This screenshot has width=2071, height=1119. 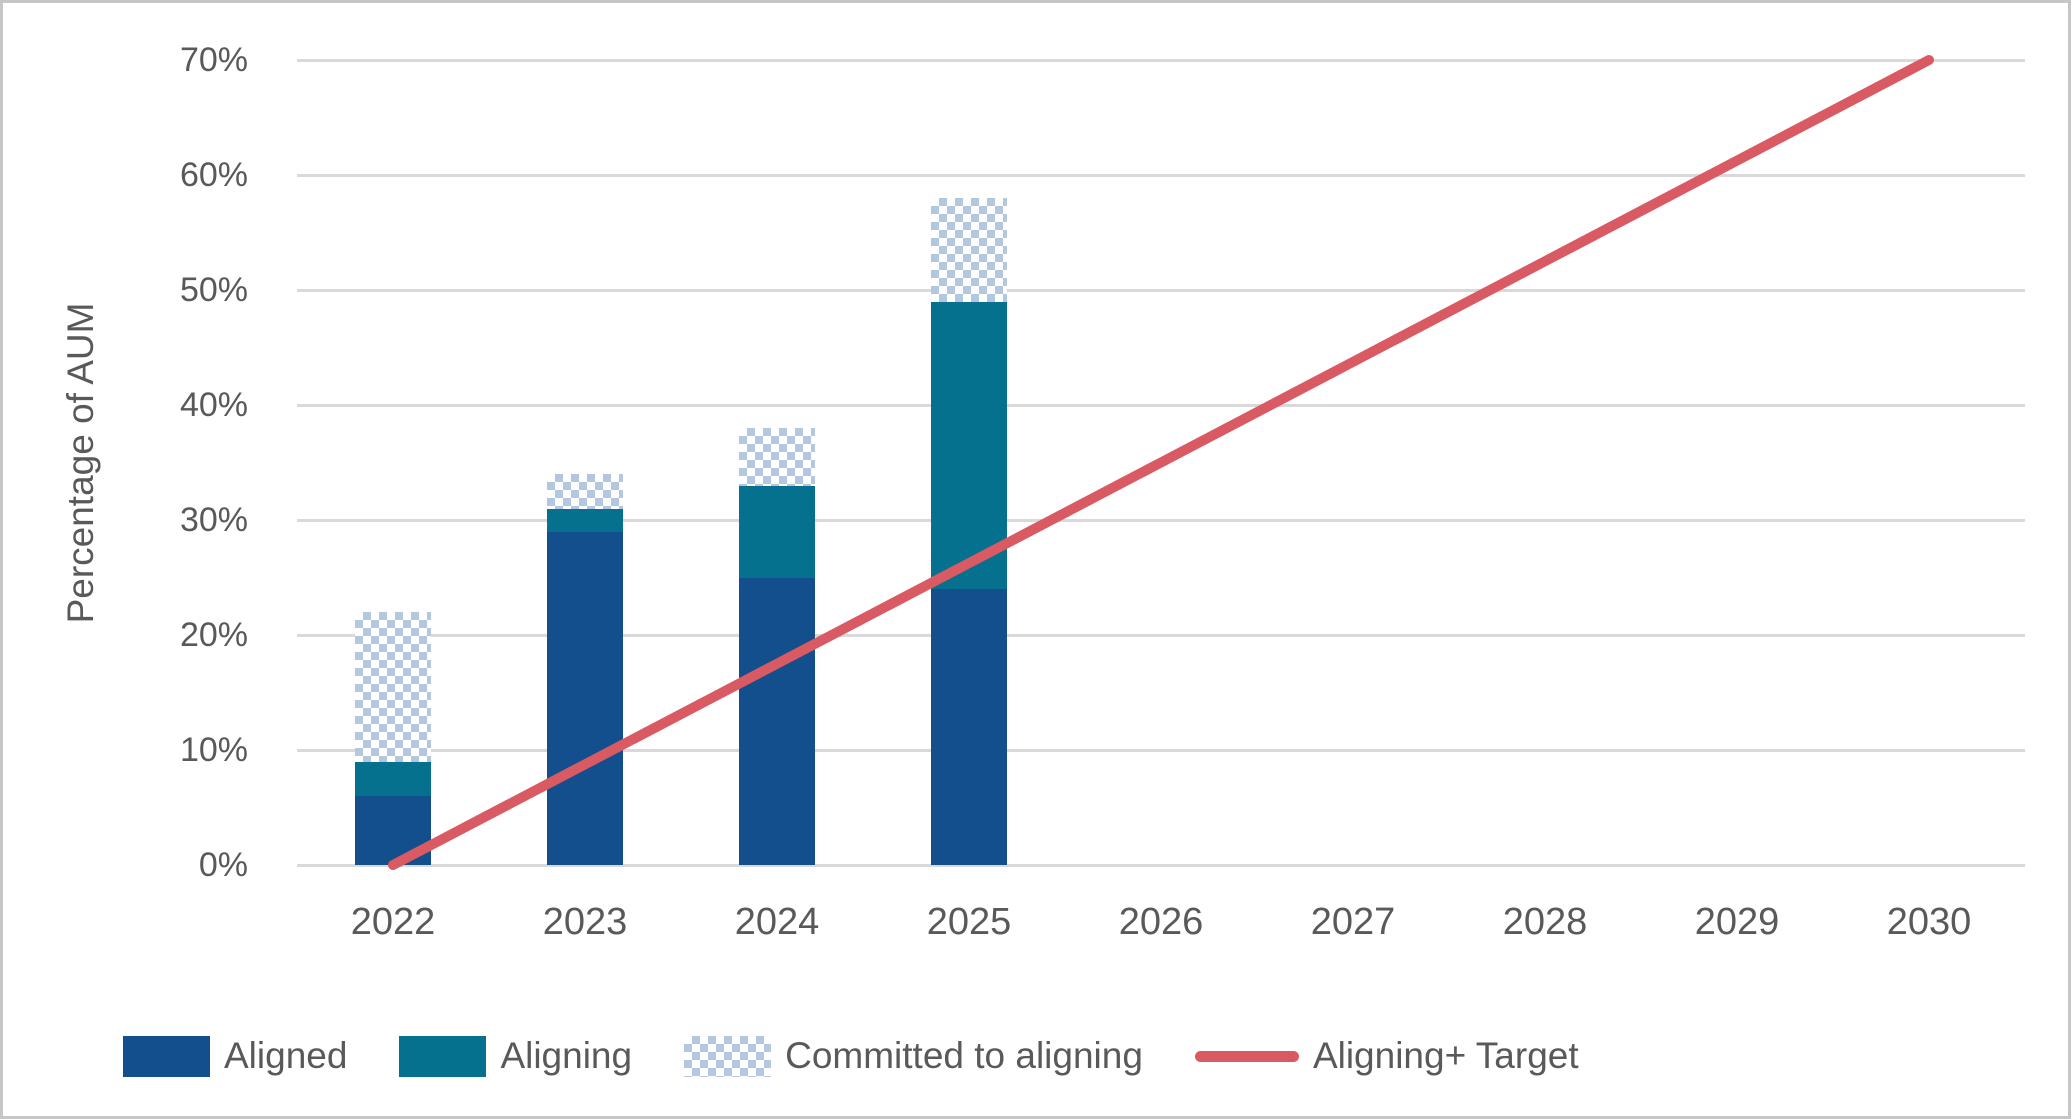 What do you see at coordinates (566, 1055) in the screenshot?
I see `legend-label-aligning: Aligning` at bounding box center [566, 1055].